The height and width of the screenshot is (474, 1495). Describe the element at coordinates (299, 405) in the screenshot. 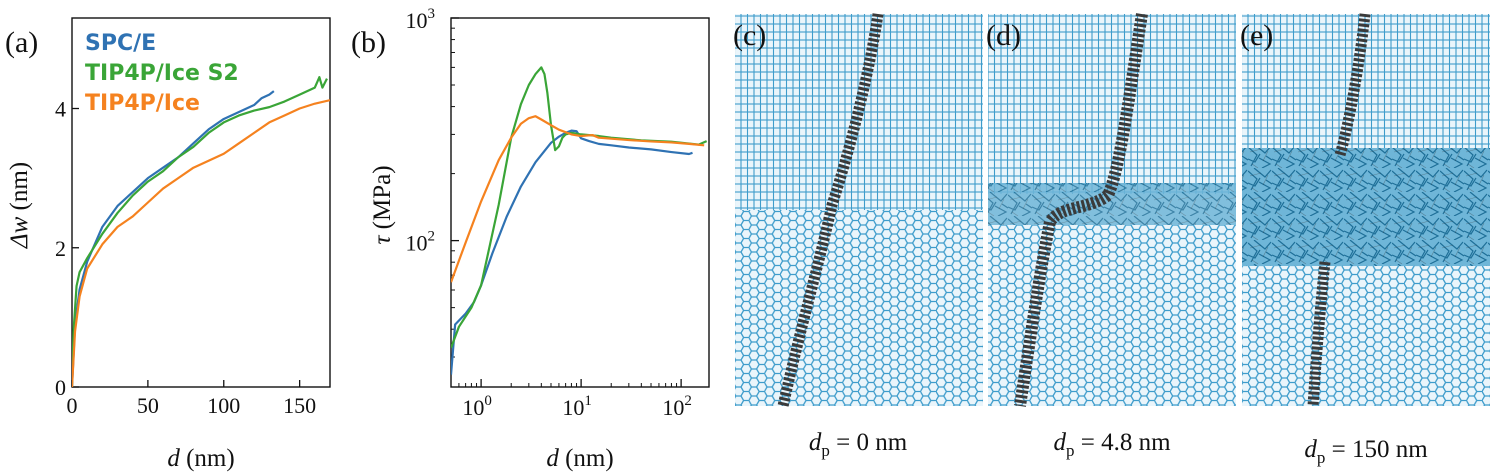

I see `a-xtick-label: 150` at that location.